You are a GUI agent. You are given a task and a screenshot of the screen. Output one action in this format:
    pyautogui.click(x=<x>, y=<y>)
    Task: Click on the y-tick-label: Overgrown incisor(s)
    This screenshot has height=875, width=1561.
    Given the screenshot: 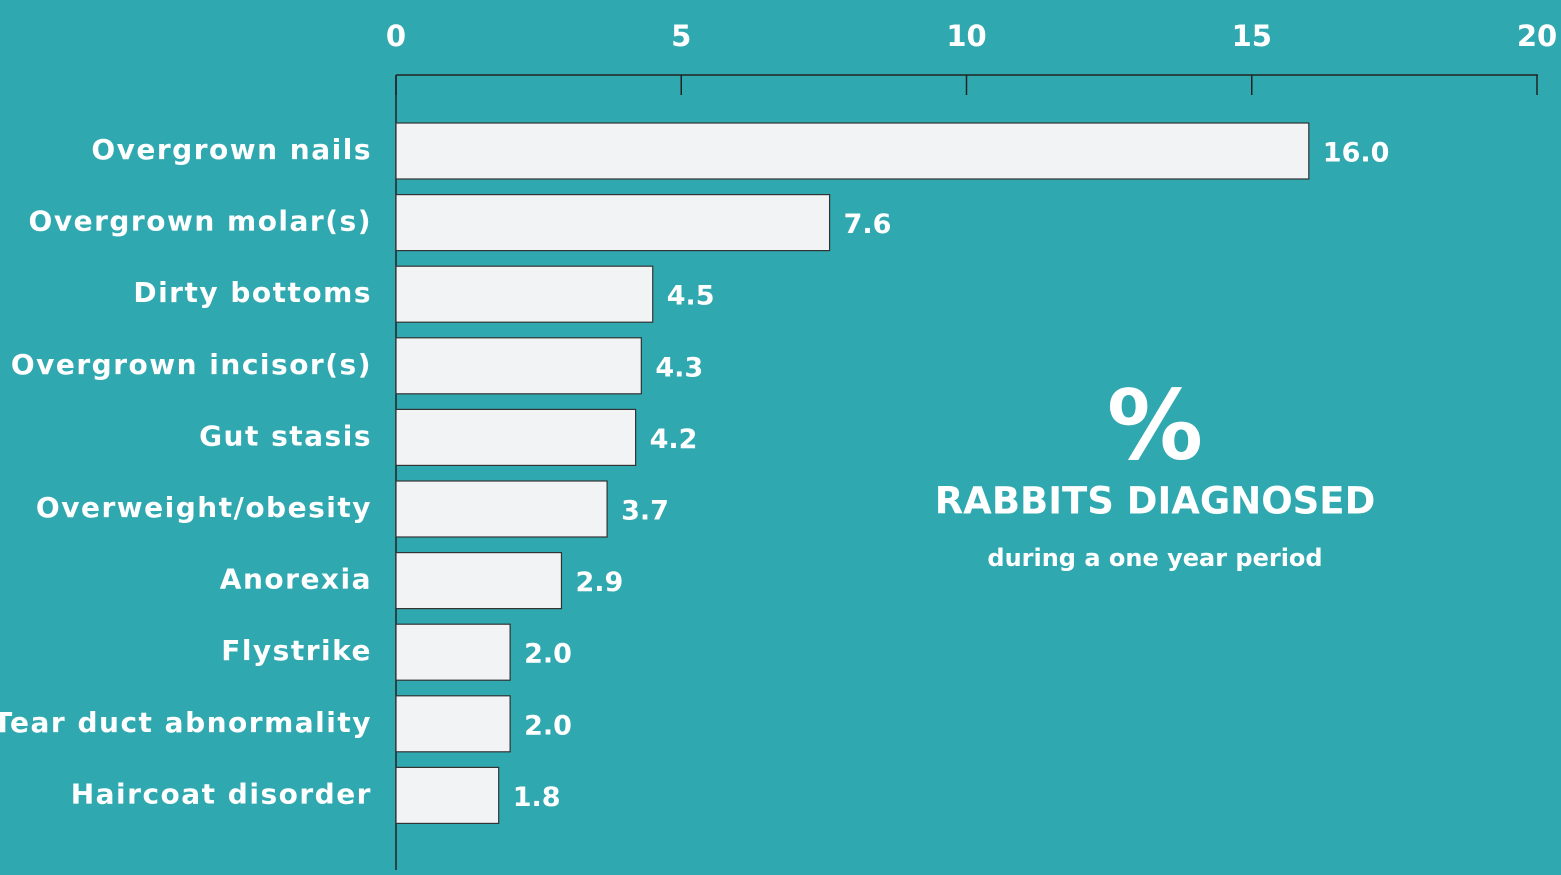 What is the action you would take?
    pyautogui.click(x=191, y=364)
    